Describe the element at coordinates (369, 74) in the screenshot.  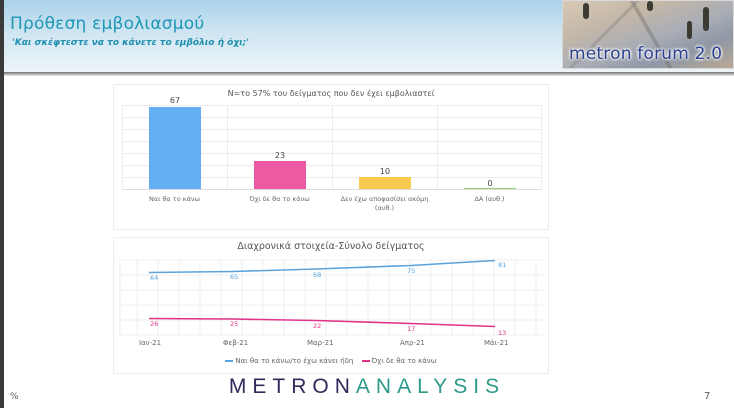
I see `header-divider` at that location.